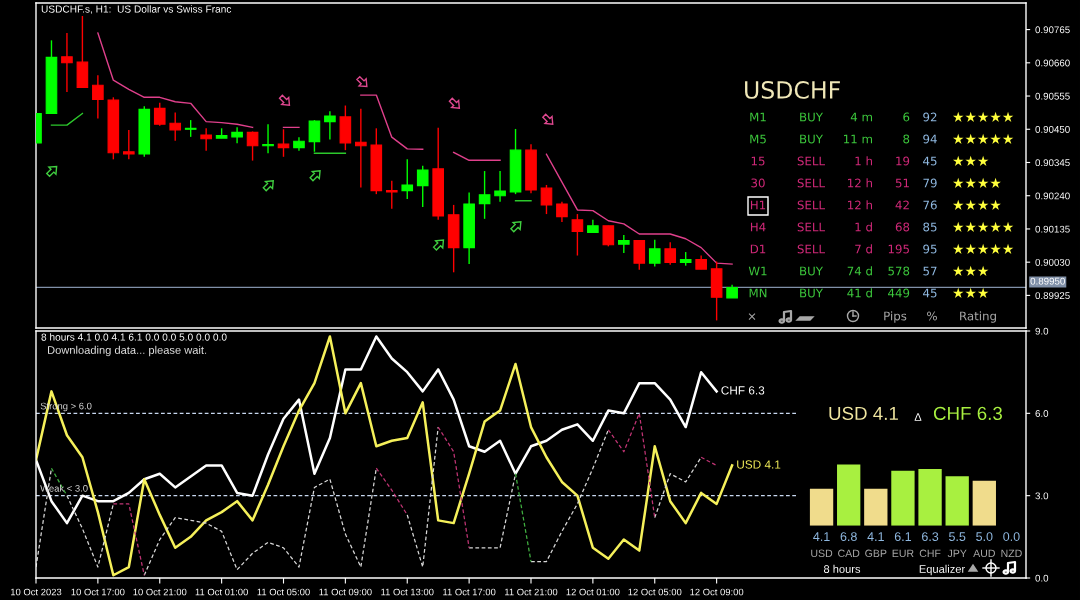  Describe the element at coordinates (758, 205) in the screenshot. I see `category-label: H1` at that location.